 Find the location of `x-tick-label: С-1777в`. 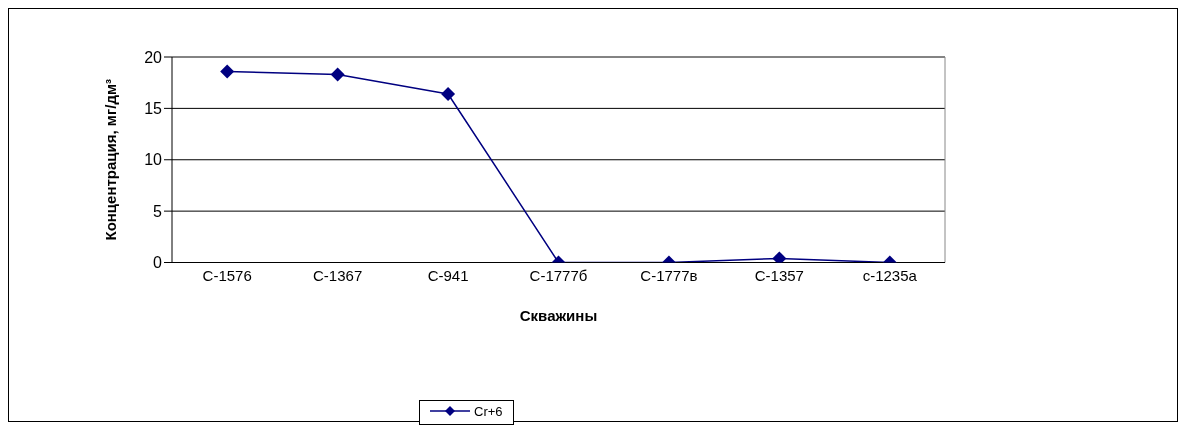

x-tick-label: С-1777в is located at coordinates (669, 276).